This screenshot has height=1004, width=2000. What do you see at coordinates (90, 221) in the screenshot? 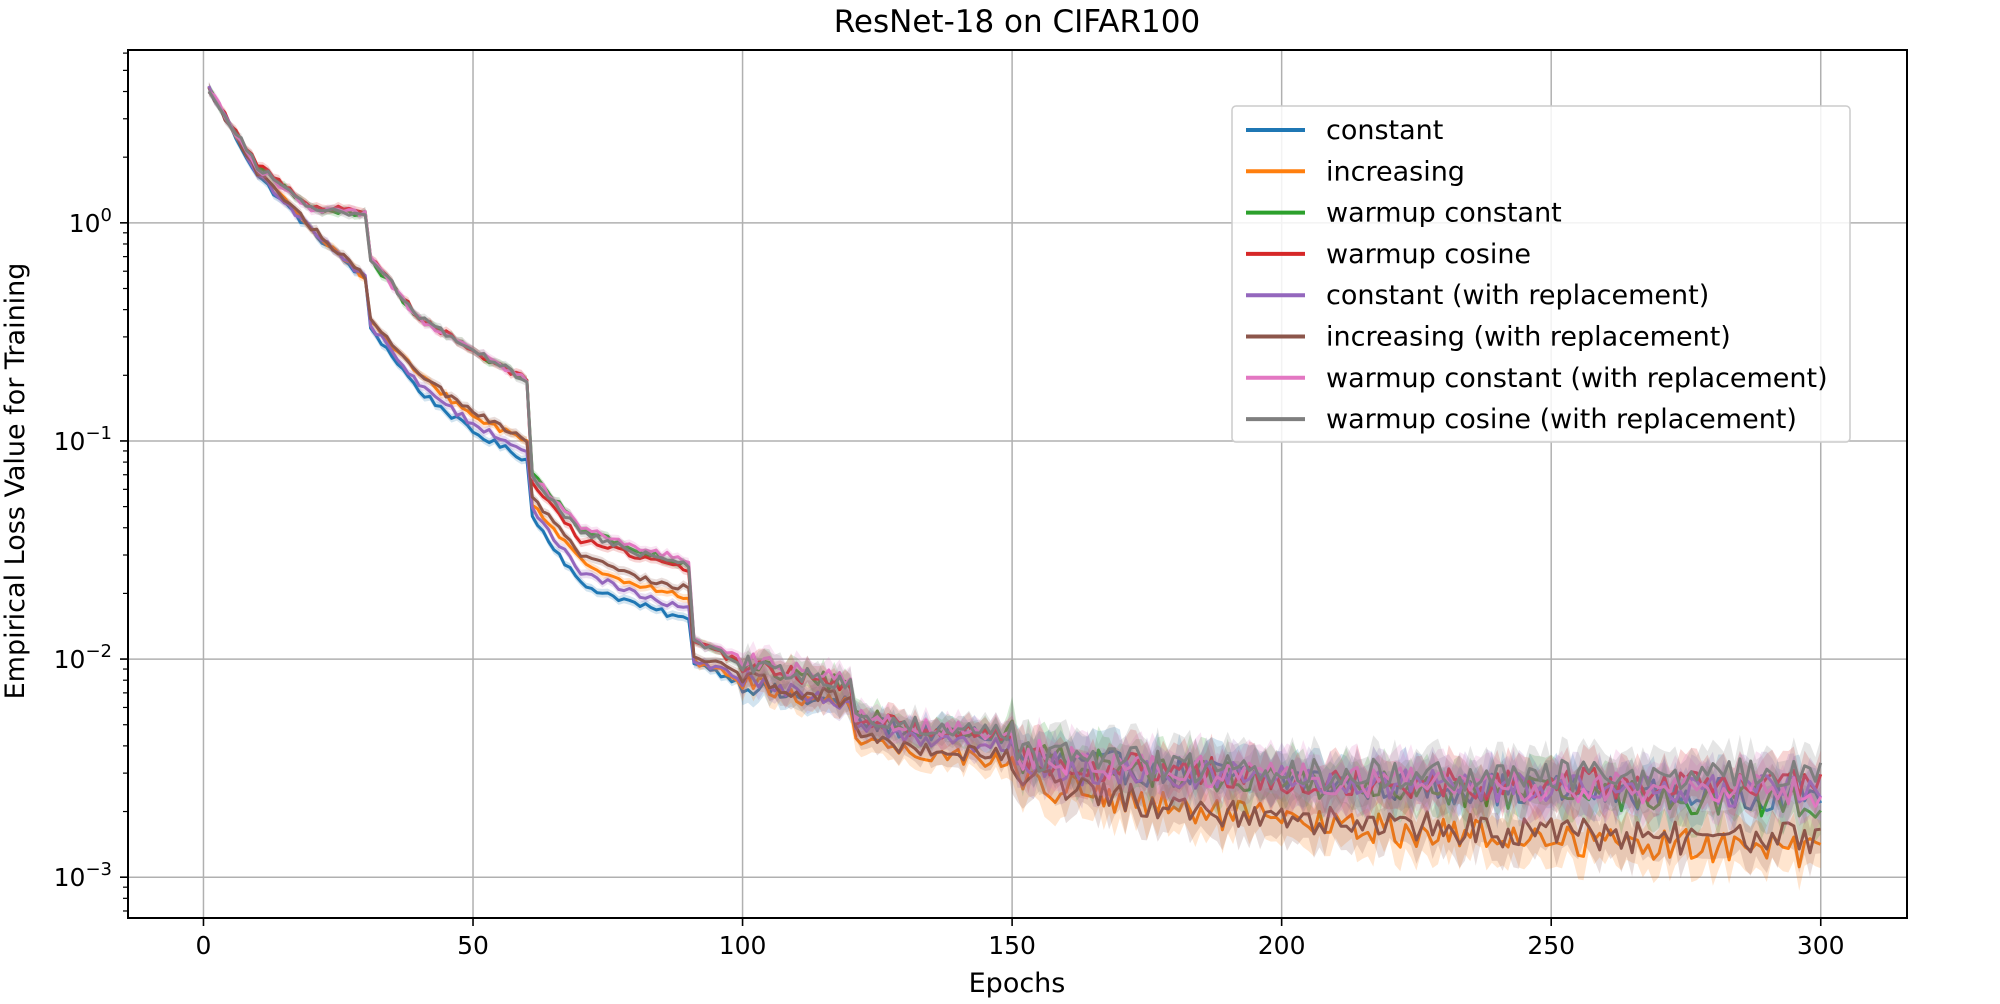
I see `y-tick-label: 10⁰` at bounding box center [90, 221].